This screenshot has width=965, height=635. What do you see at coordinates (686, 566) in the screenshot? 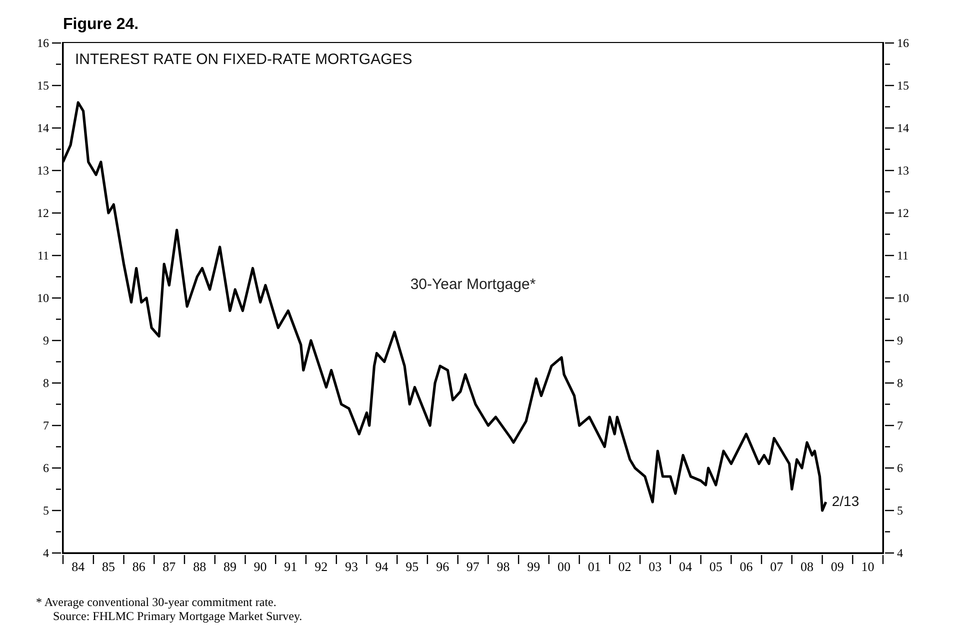
I see `x-tick-label: 04` at bounding box center [686, 566].